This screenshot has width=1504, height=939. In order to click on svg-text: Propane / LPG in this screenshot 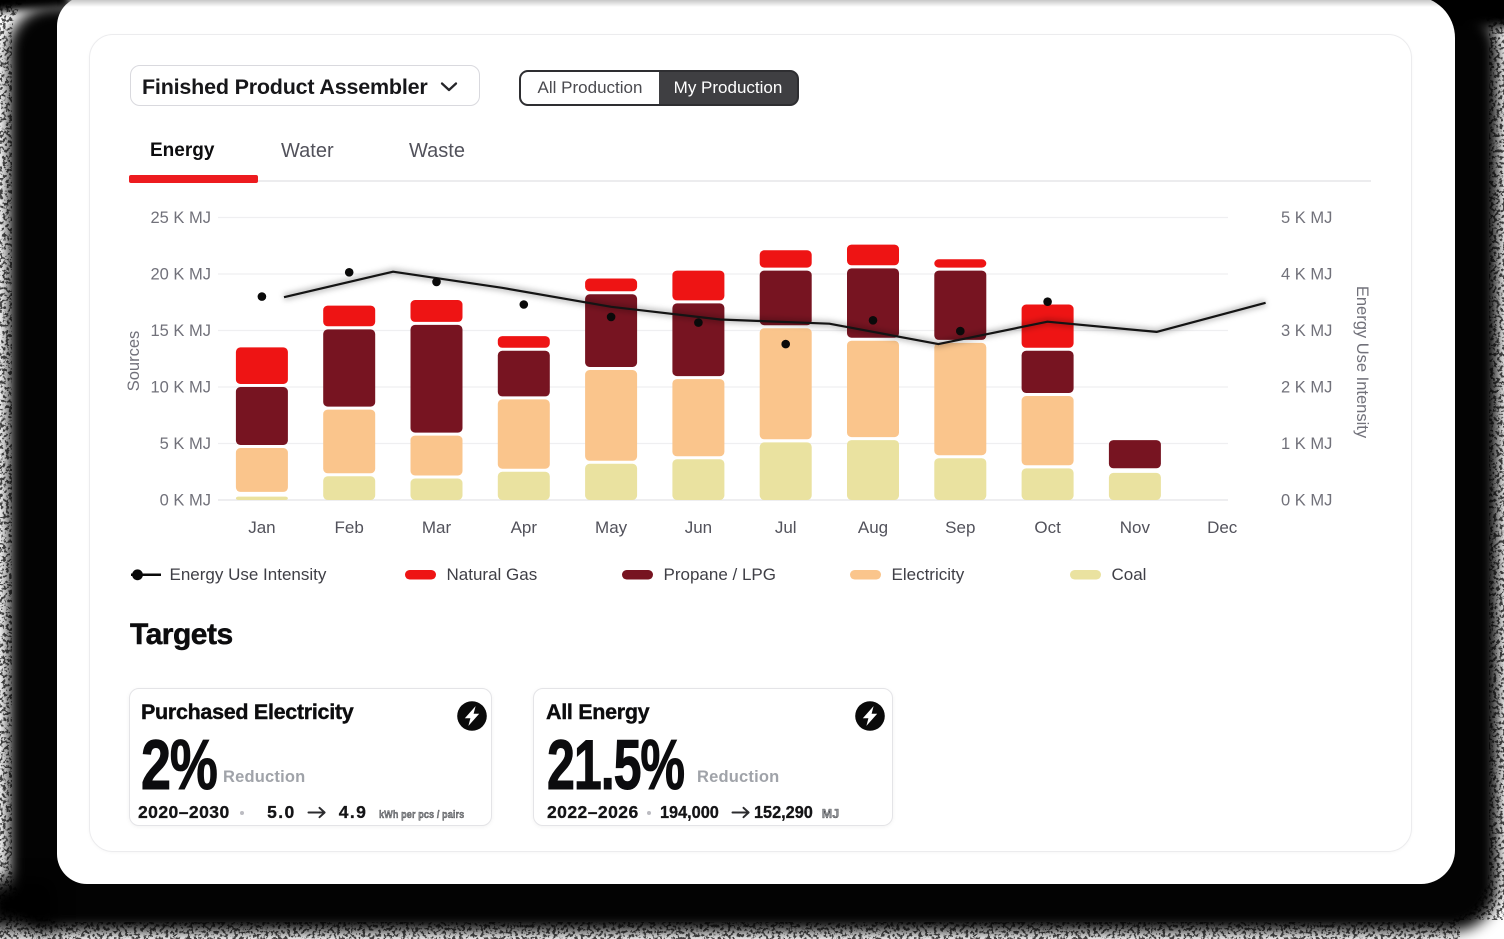, I will do `click(720, 574)`.